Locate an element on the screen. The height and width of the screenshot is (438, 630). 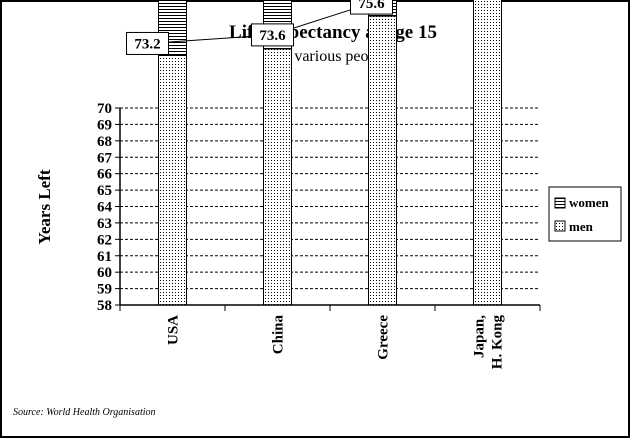
category-label-text: Japan, H. Kong is located at coordinates (489, 342).